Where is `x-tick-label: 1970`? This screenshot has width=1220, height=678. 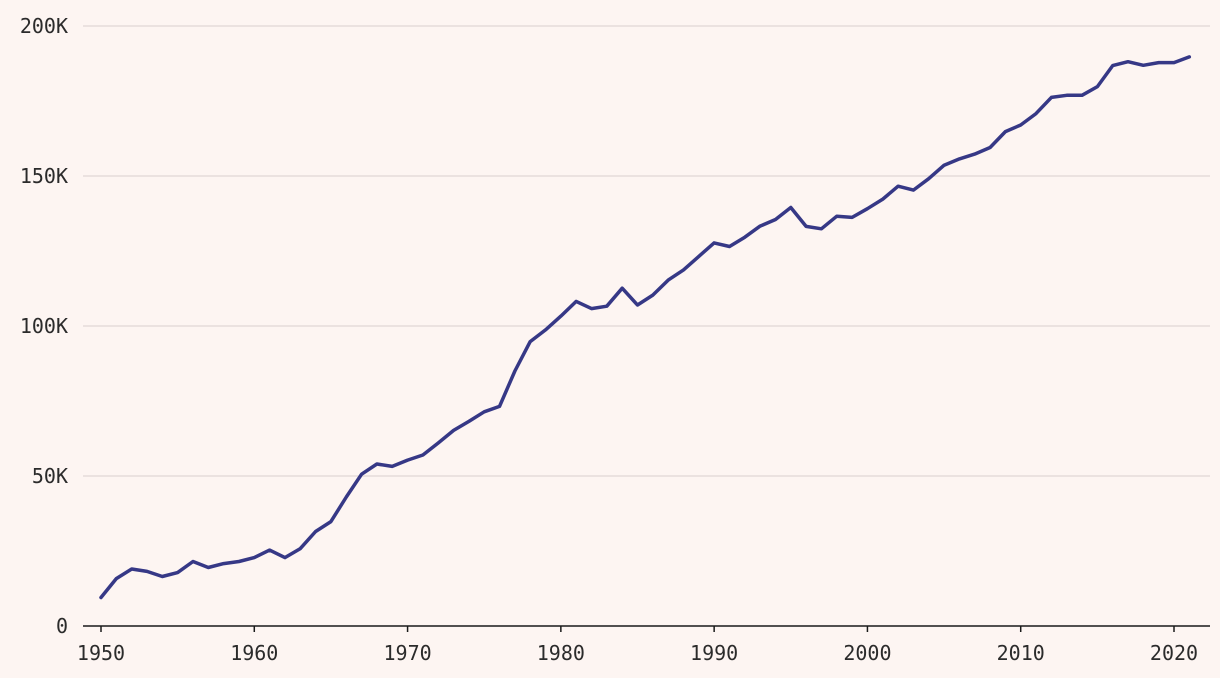
x-tick-label: 1970 is located at coordinates (407, 653).